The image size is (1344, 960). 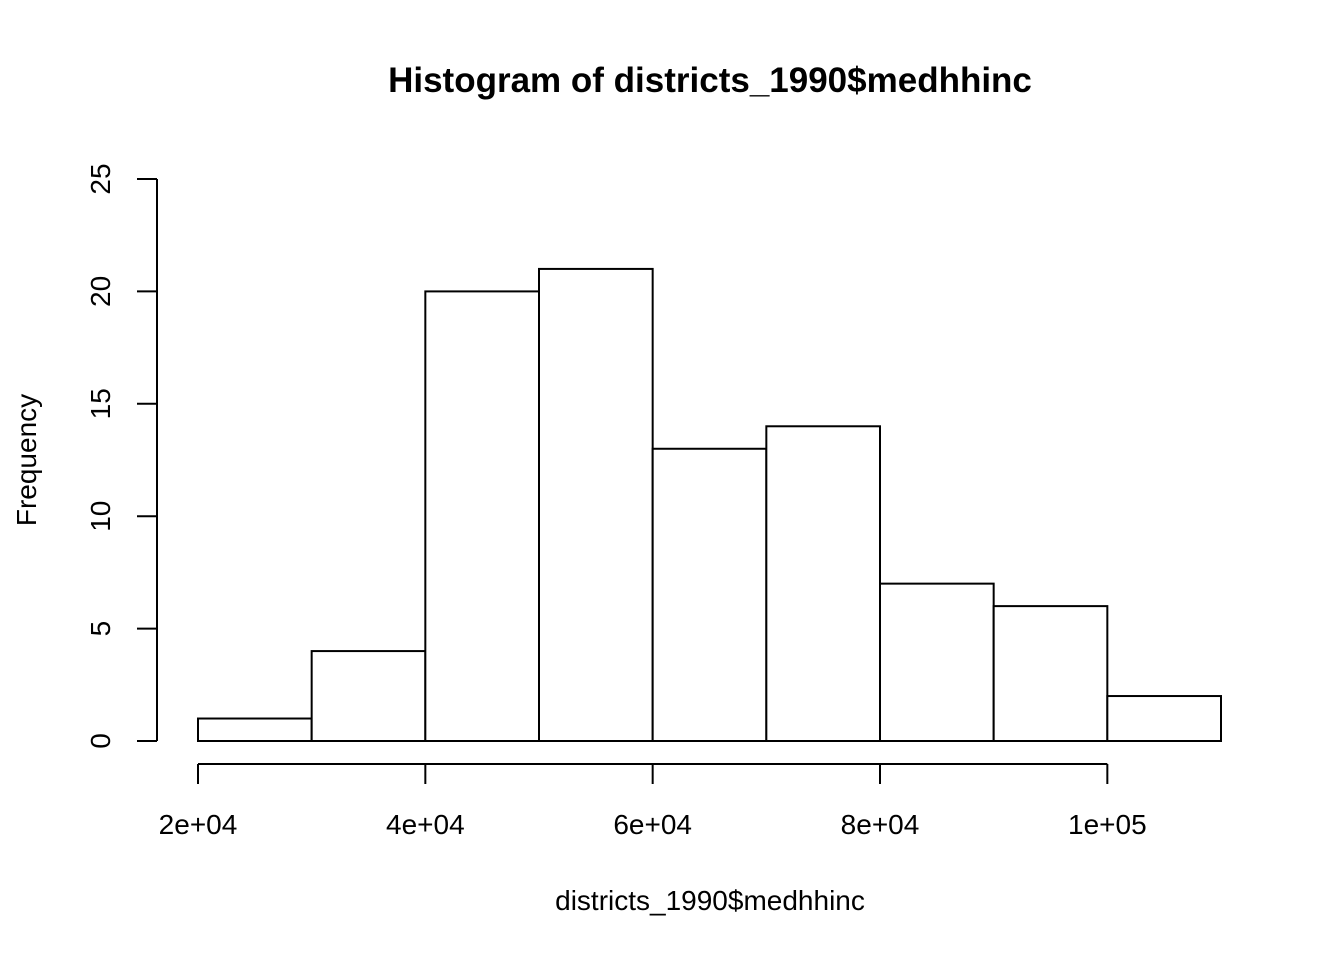 What do you see at coordinates (100, 291) in the screenshot?
I see `y-tick-label-5: 20` at bounding box center [100, 291].